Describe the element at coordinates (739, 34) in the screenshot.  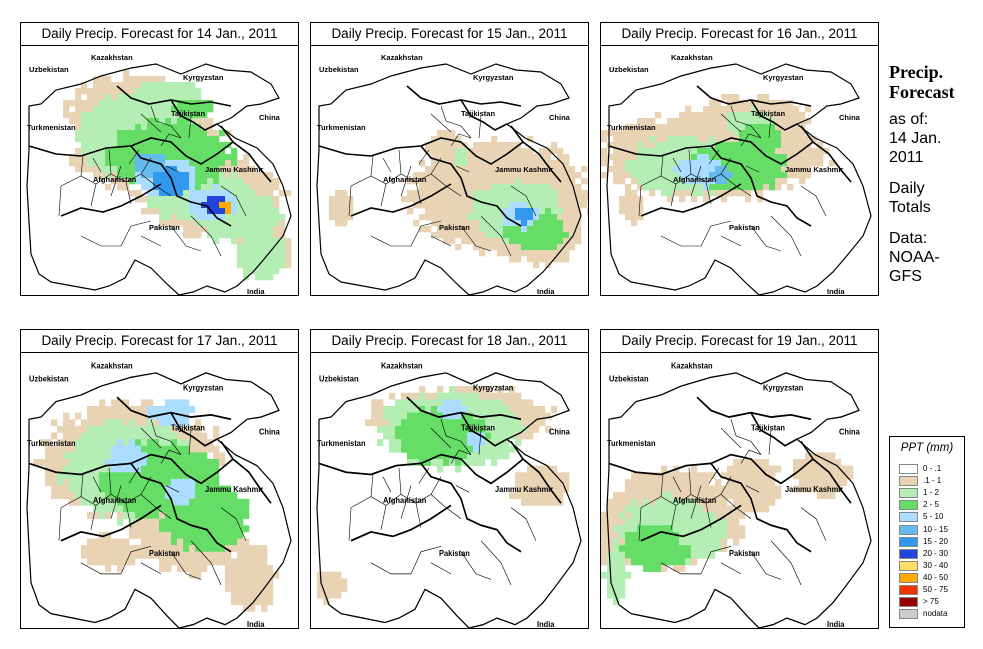
I see `panel-title: Daily Precip. Forecast for 16 Jan., 2011` at that location.